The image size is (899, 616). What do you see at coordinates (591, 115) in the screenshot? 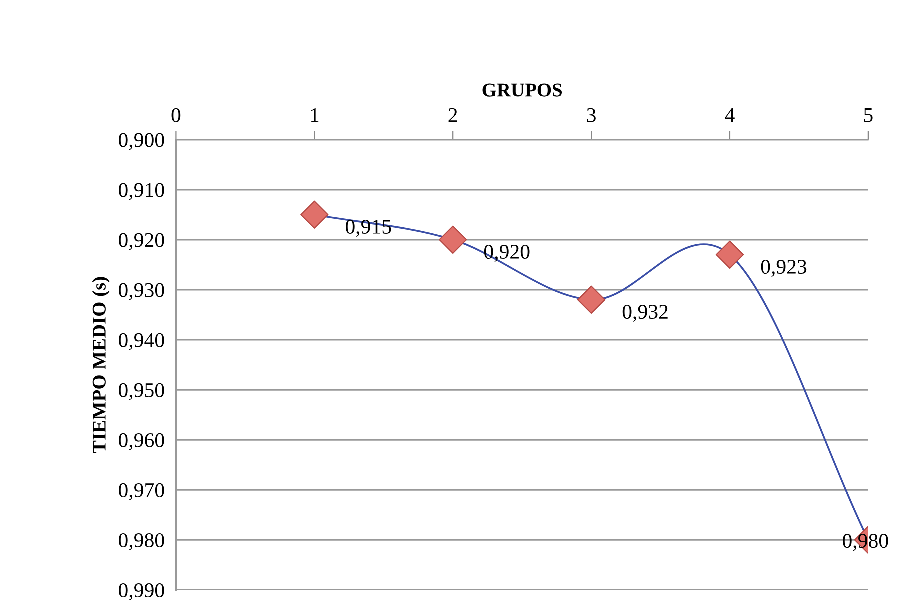
I see `x-tick-label: 3` at bounding box center [591, 115].